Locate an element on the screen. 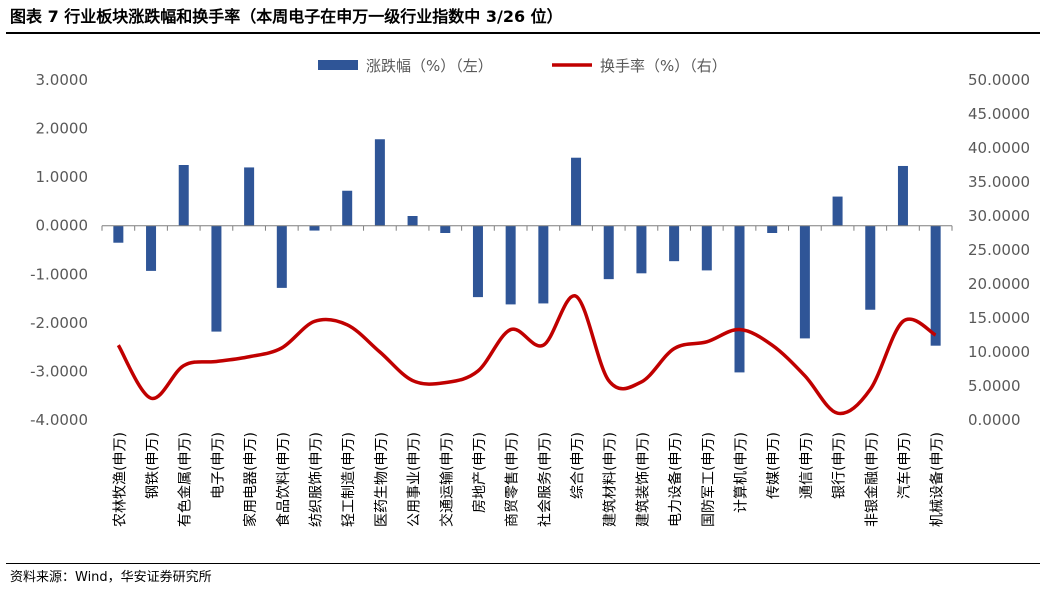  category-label: 计算机(申万) is located at coordinates (742, 472).